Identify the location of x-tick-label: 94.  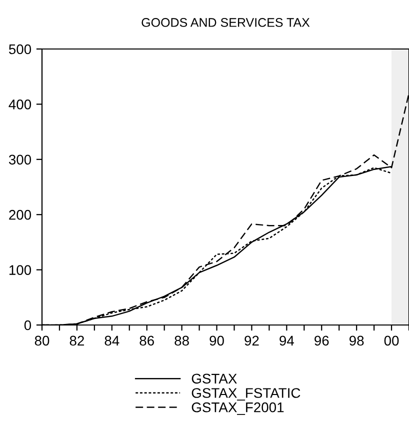
(287, 341).